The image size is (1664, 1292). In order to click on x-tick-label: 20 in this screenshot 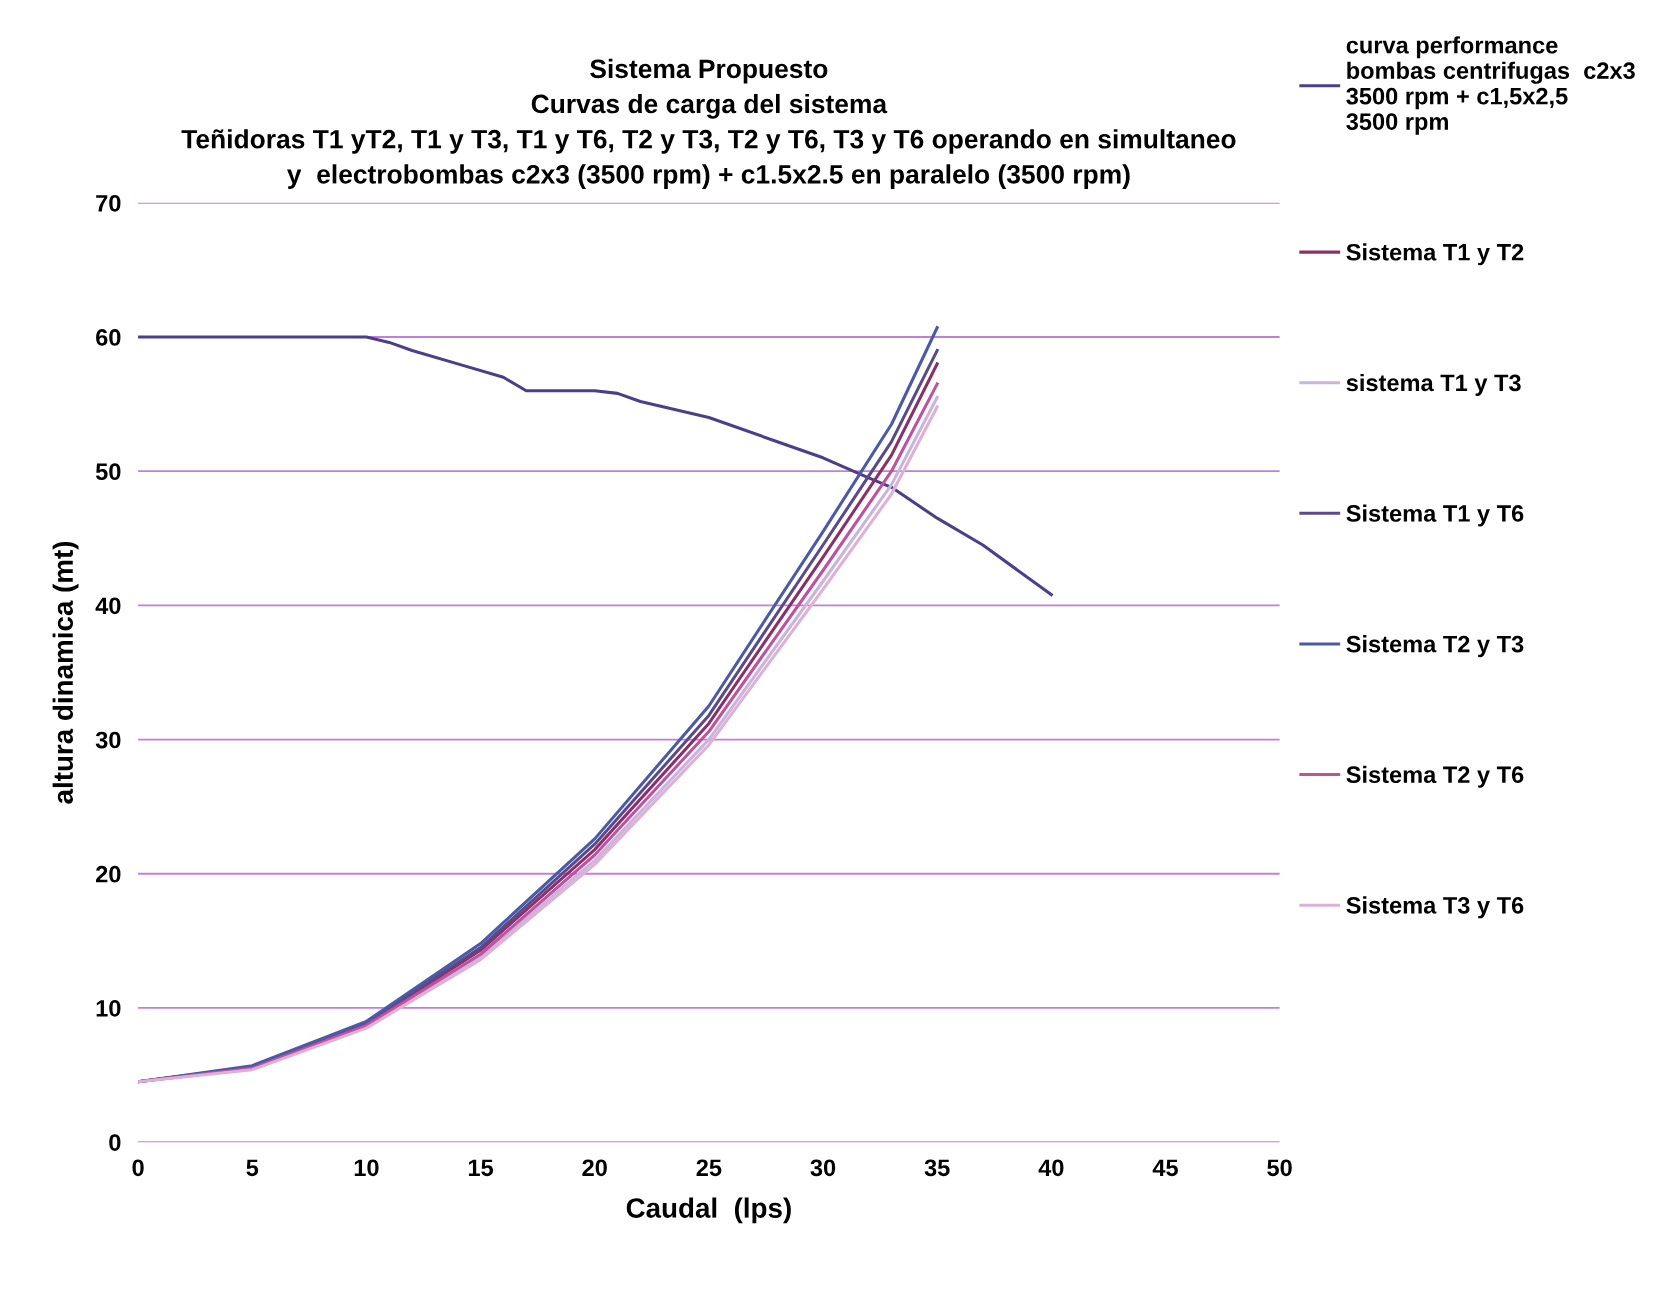, I will do `click(594, 1168)`.